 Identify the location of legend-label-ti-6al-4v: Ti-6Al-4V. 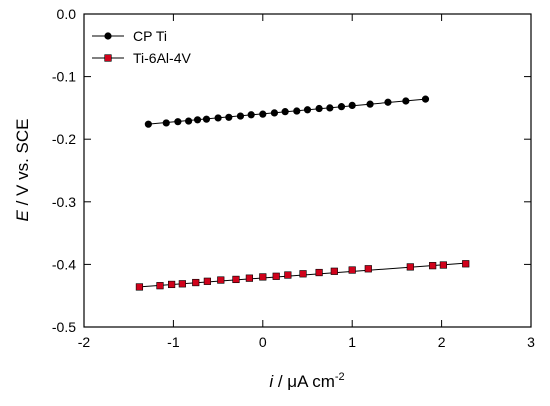
(162, 58).